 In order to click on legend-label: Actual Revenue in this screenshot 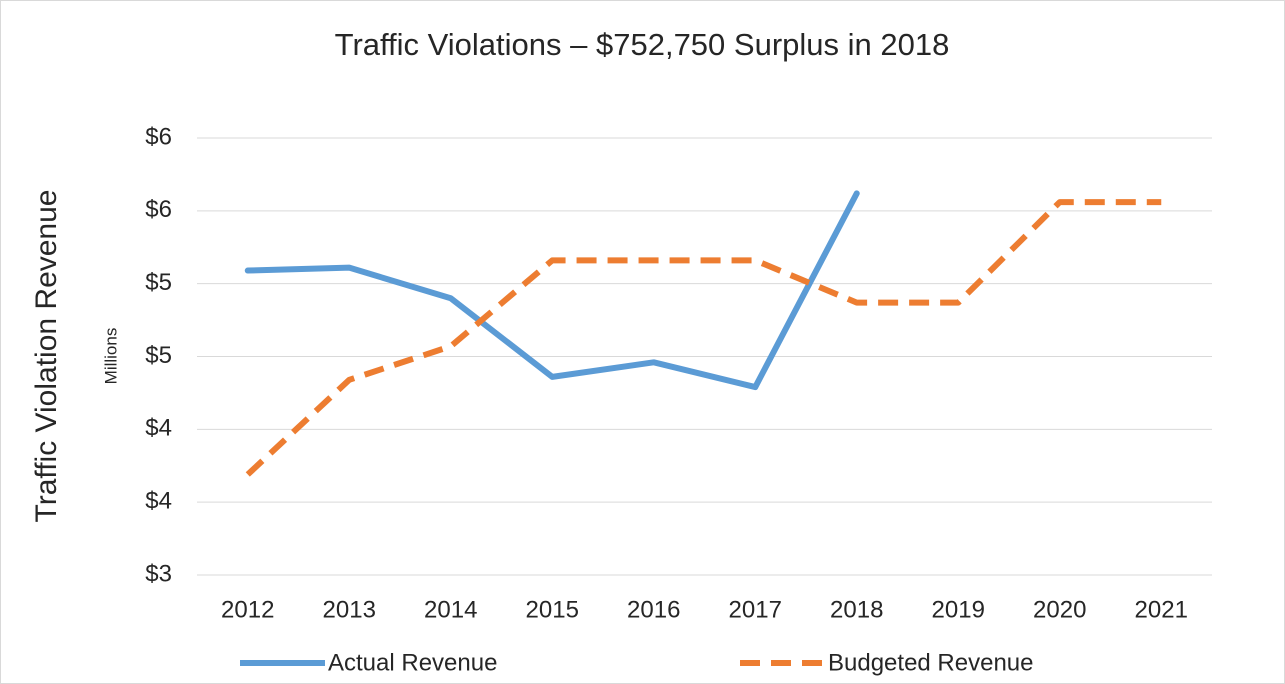, I will do `click(412, 662)`.